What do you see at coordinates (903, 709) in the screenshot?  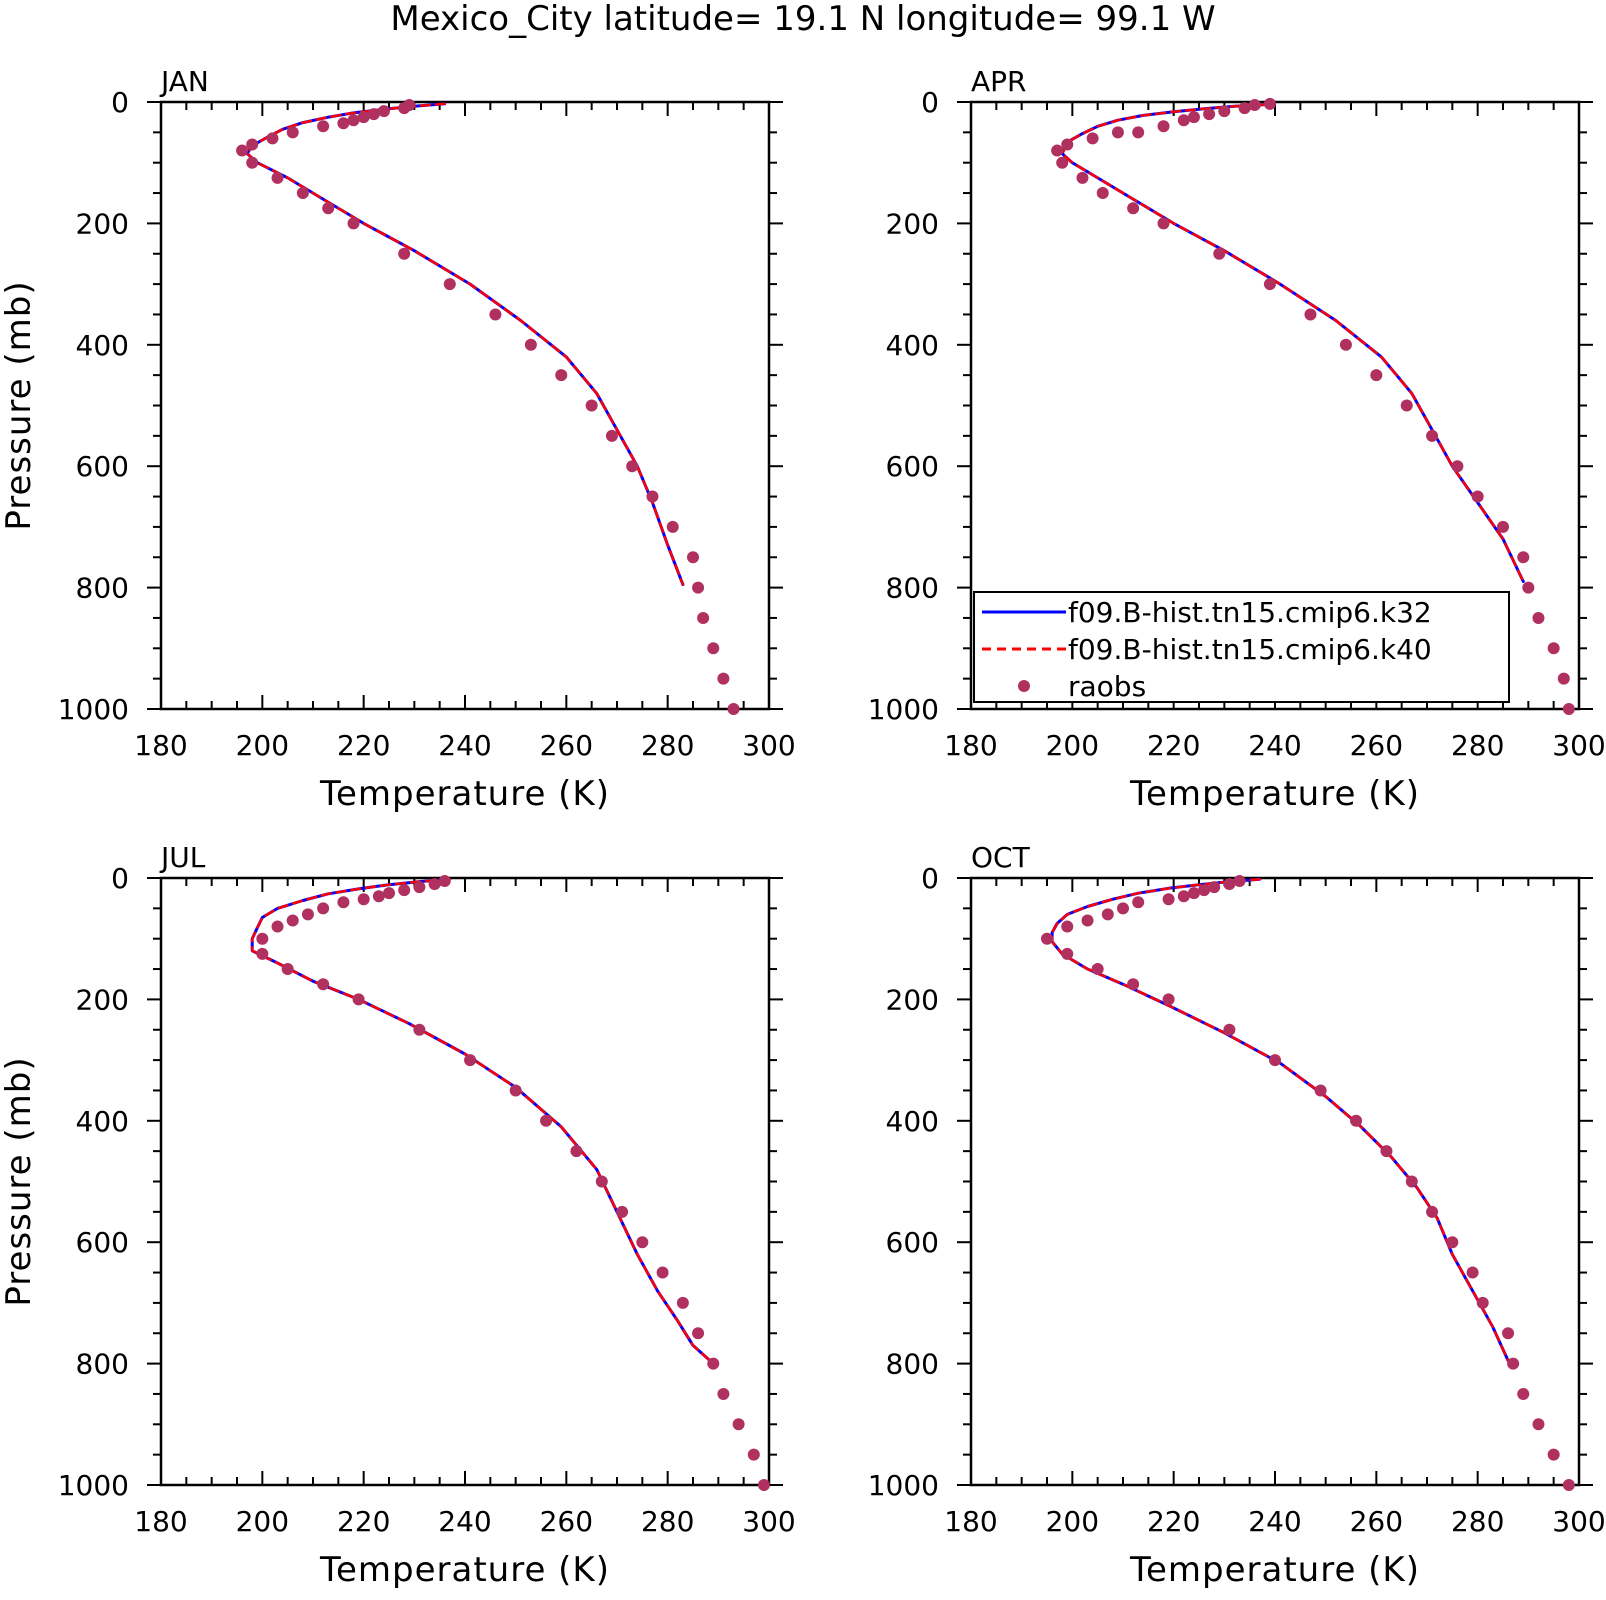 I see `y-tick-label: 1000` at bounding box center [903, 709].